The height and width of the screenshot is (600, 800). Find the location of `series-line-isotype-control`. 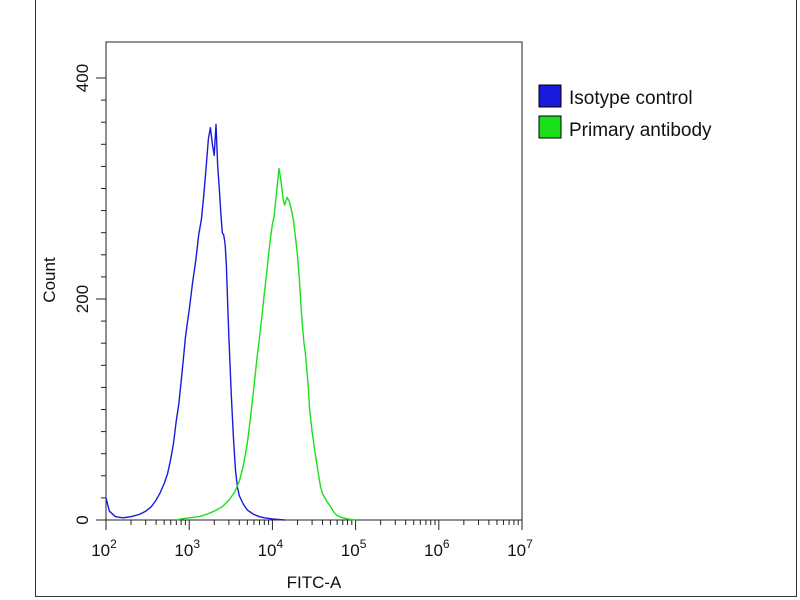

series-line-isotype-control is located at coordinates (195, 322).